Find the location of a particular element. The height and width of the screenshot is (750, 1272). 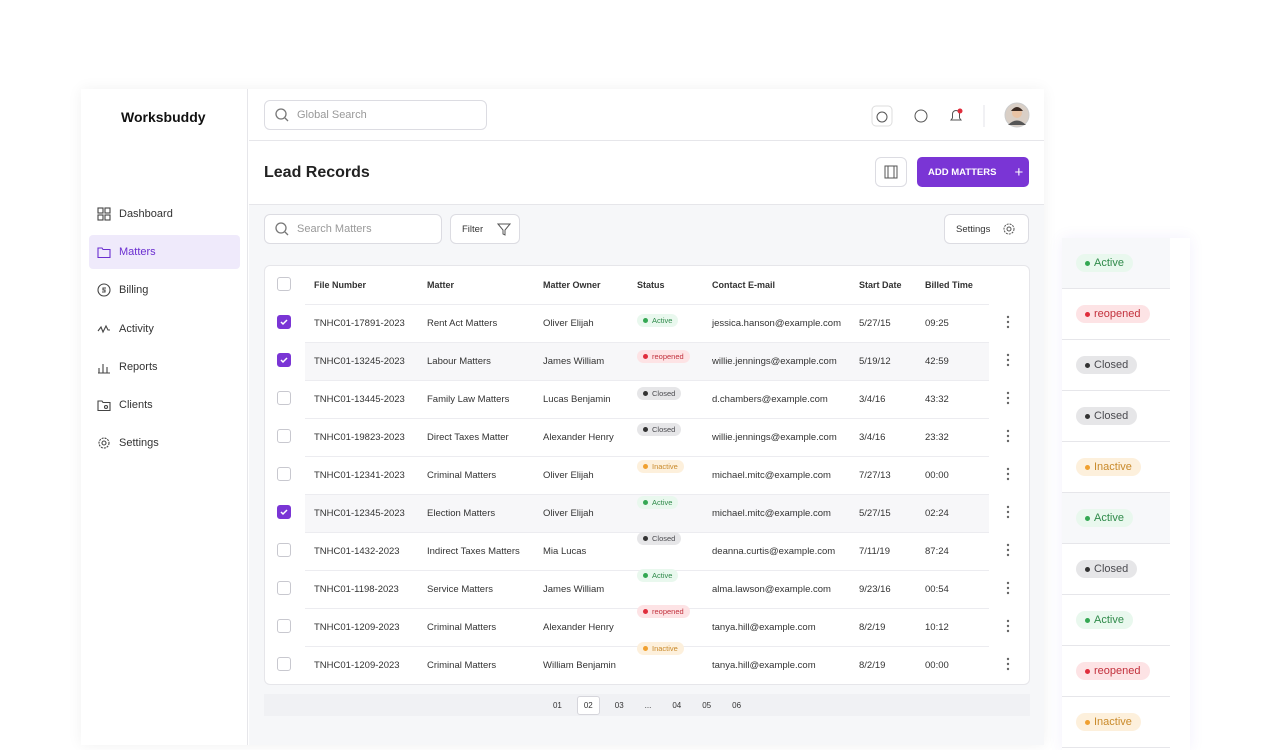

add-matters-button: ADD MATTERS + is located at coordinates (973, 172).